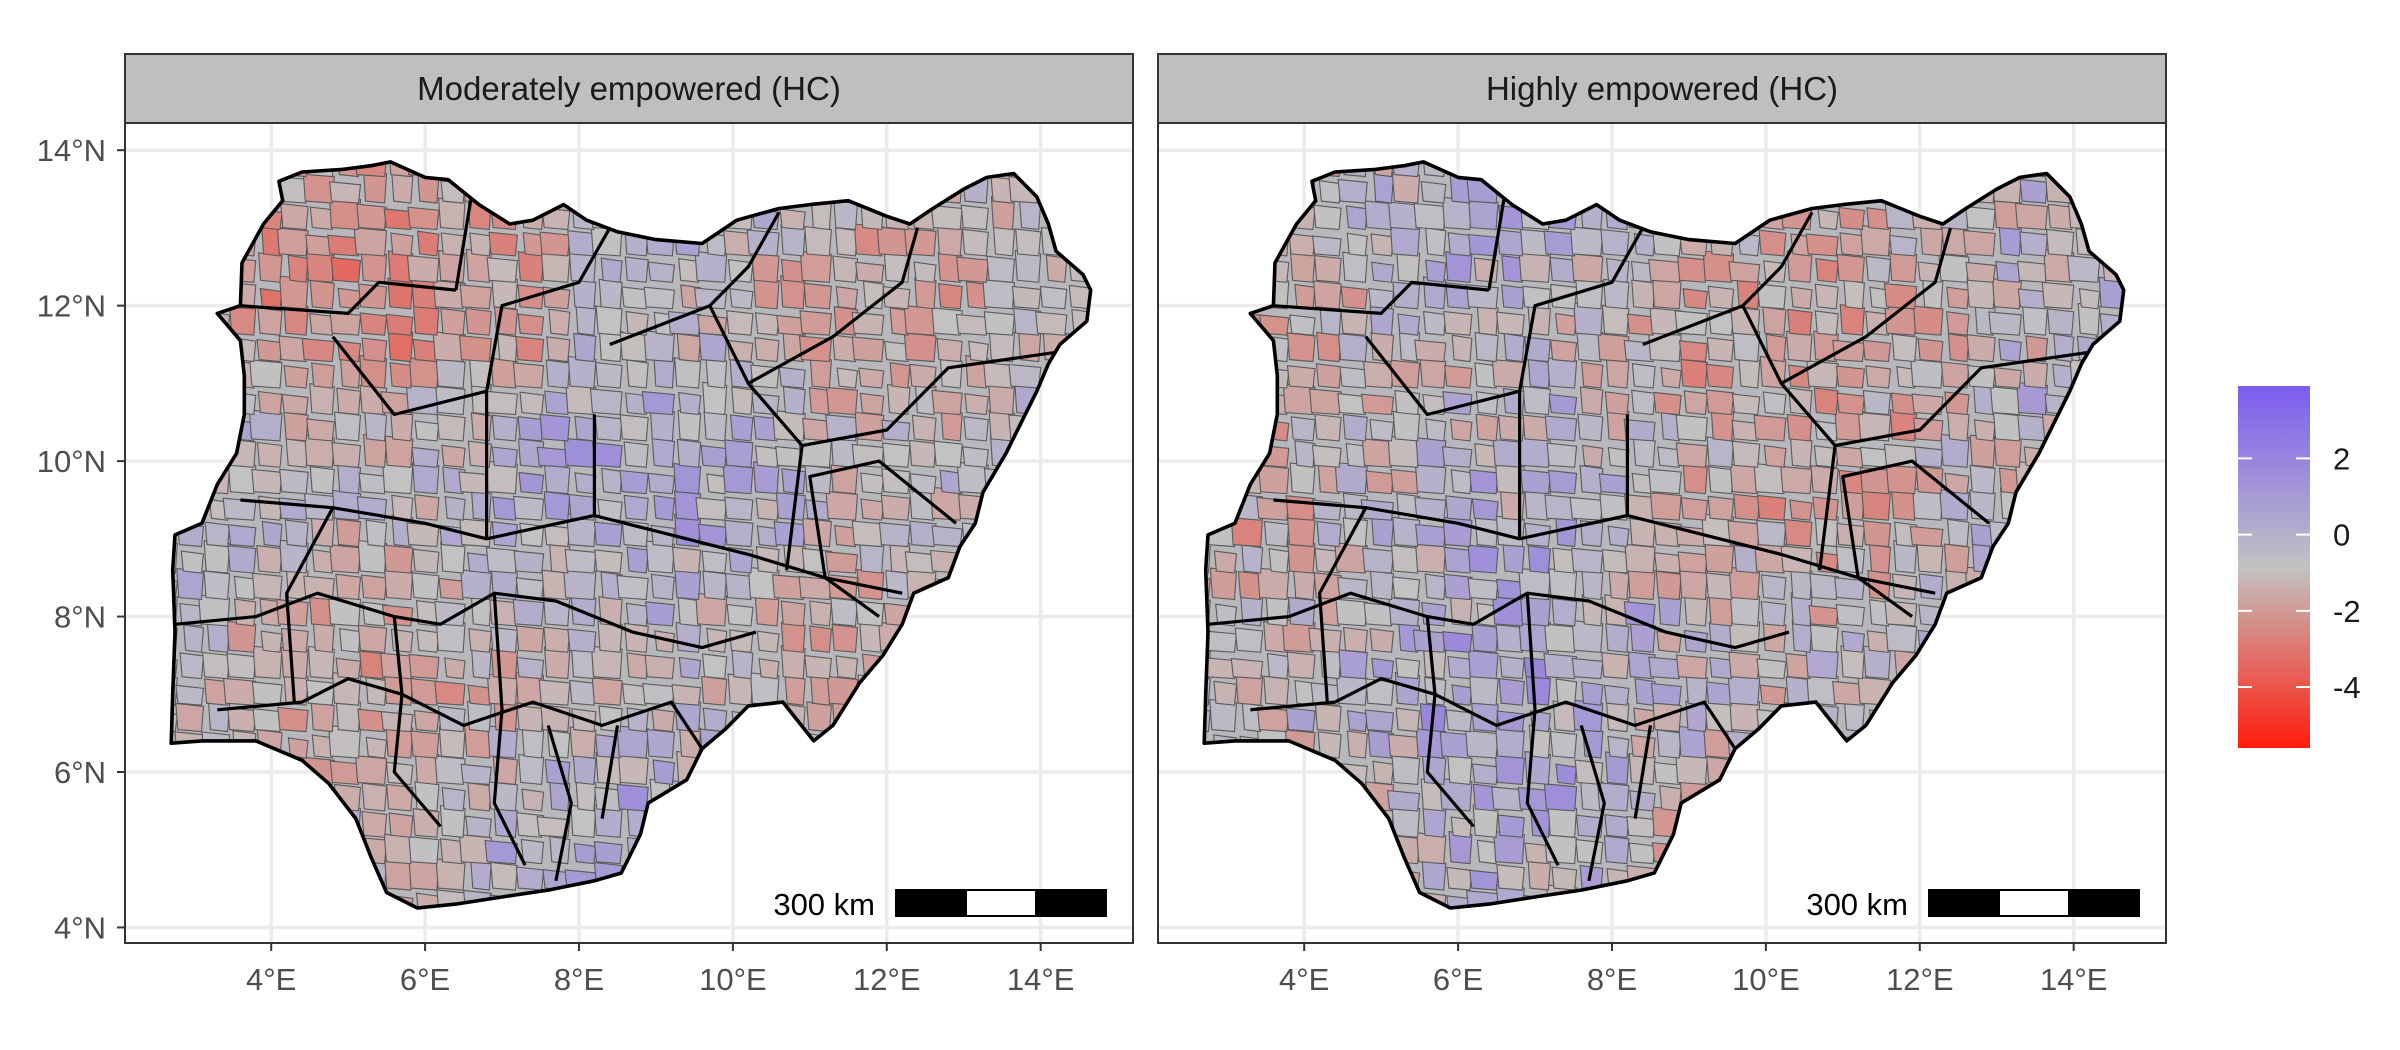  What do you see at coordinates (80, 772) in the screenshot?
I see `lat-tick-label: 6°N` at bounding box center [80, 772].